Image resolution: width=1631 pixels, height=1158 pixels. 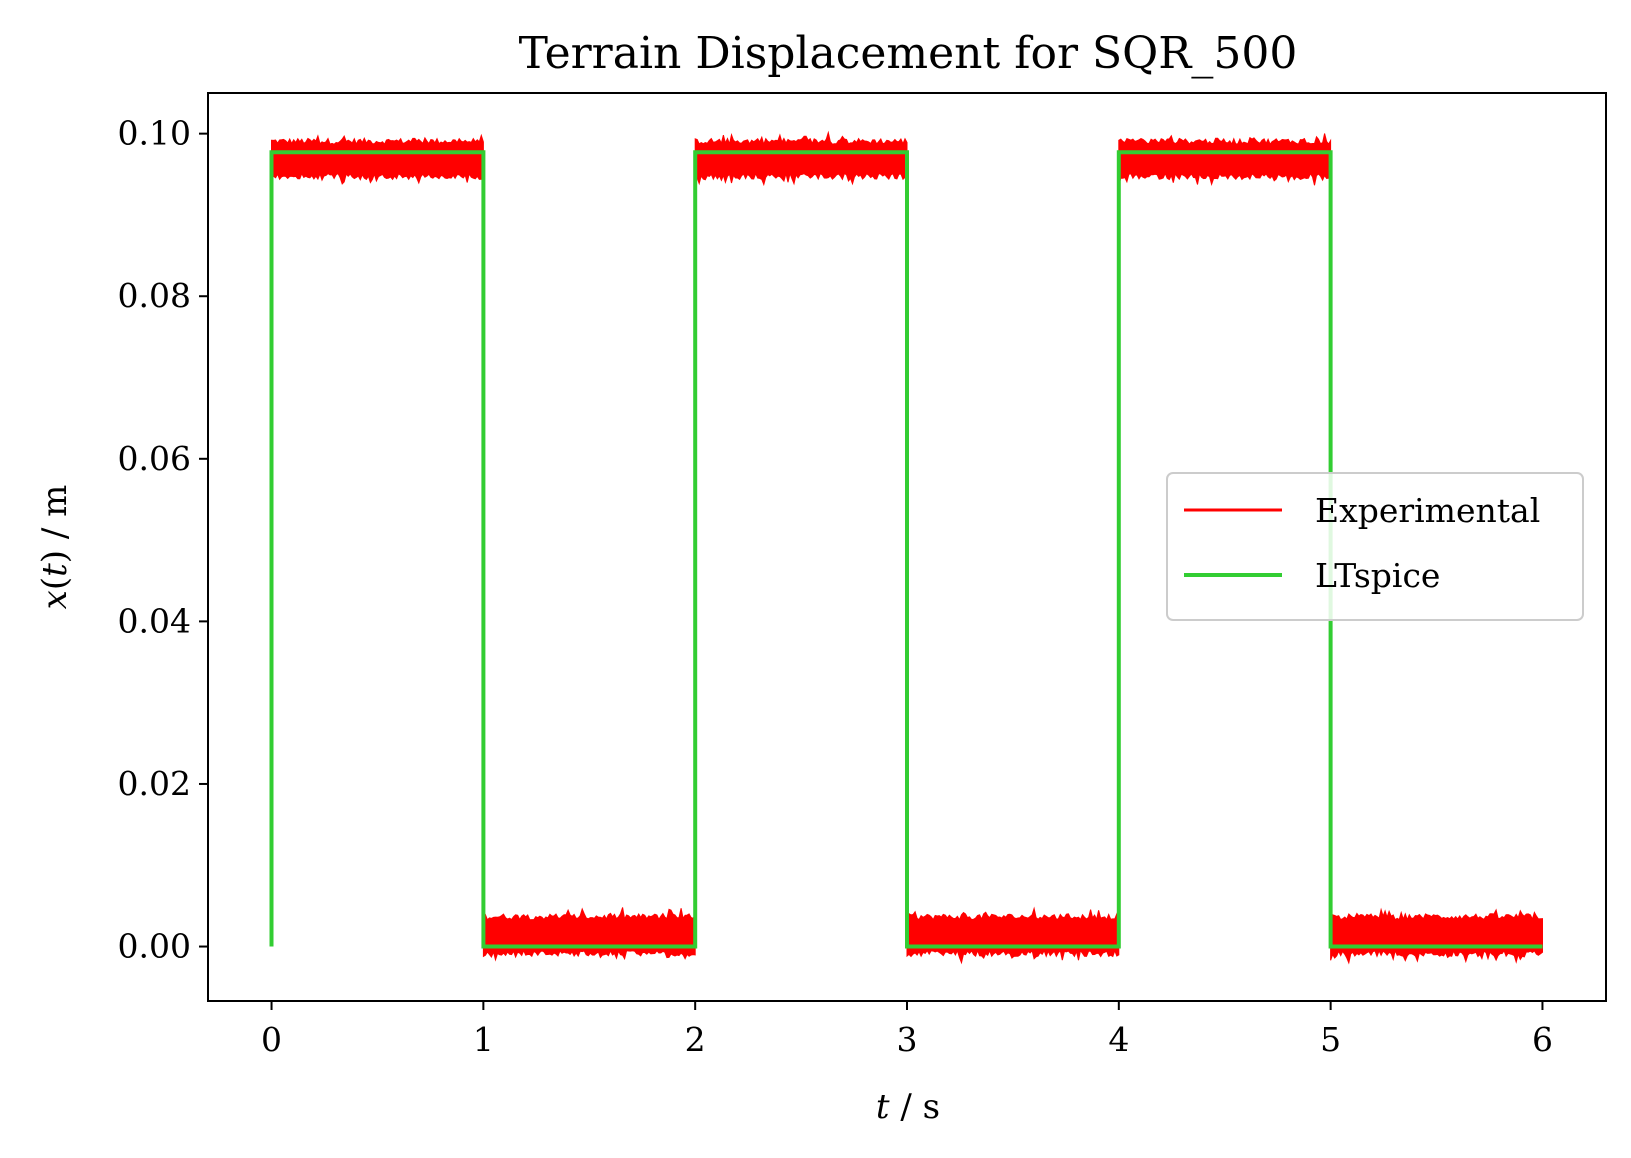 What do you see at coordinates (163, 540) in the screenshot?
I see `y-axis: 0.00 0.02 0.04 0.06 0.08 0.10` at bounding box center [163, 540].